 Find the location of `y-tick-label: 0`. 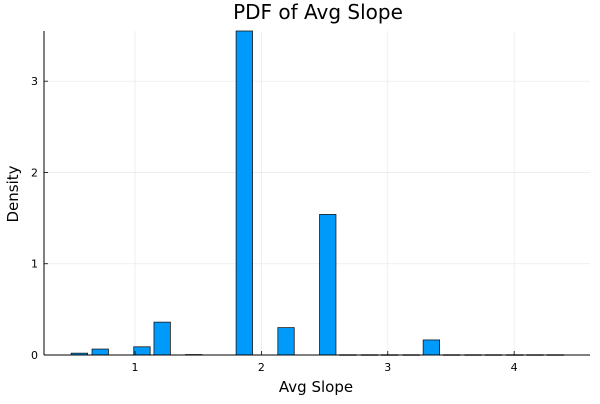

y-tick-label: 0 is located at coordinates (34, 355).